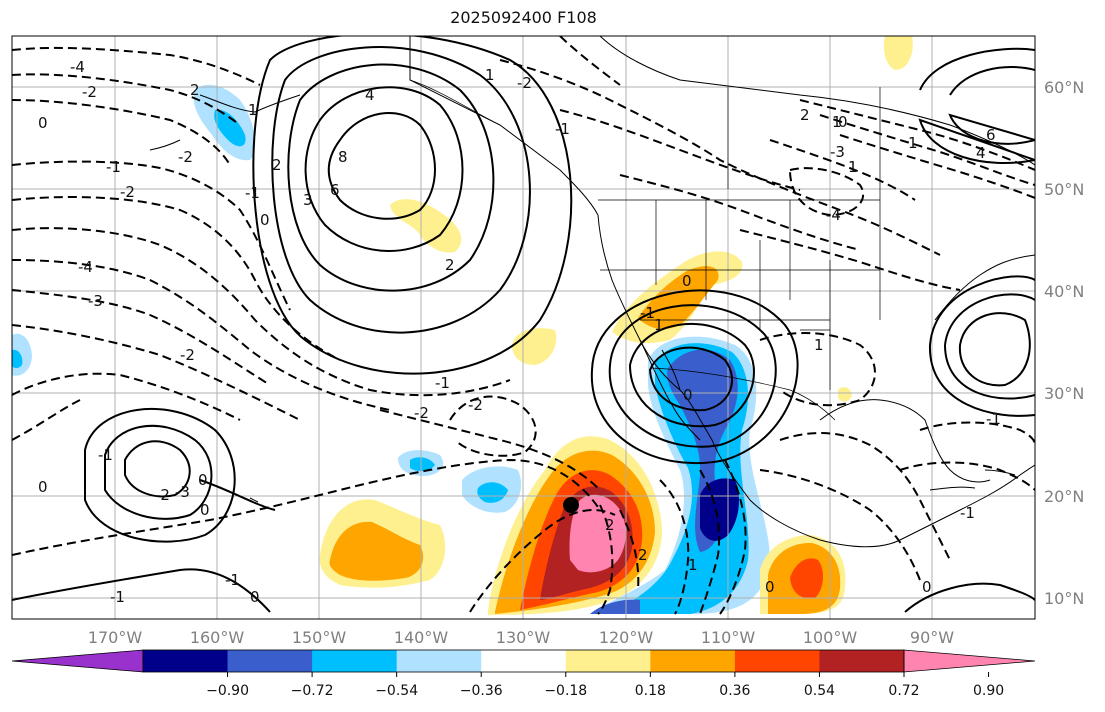 The width and height of the screenshot is (1105, 712). I want to click on coast-aleutians, so click(225, 122).